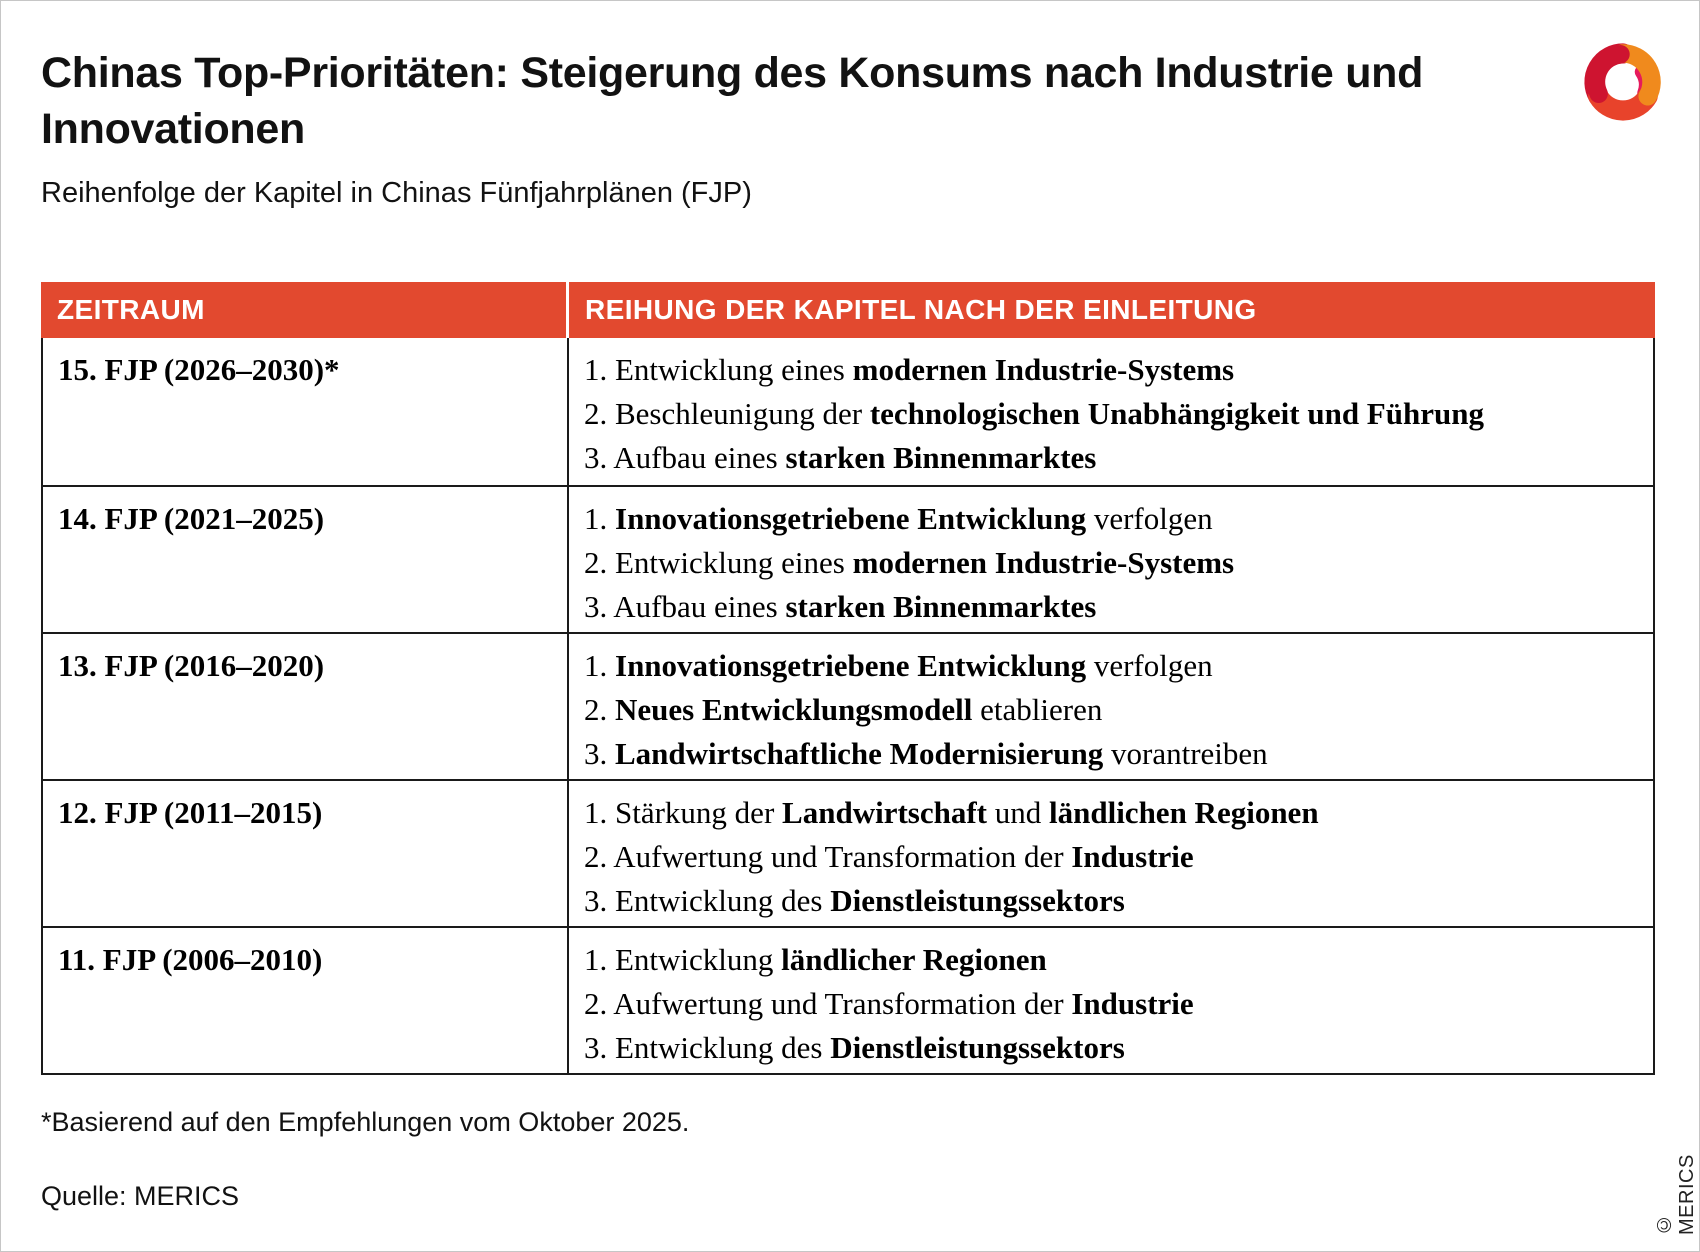  I want to click on period-cell: 11. FJP (2006–2010), so click(306, 1000).